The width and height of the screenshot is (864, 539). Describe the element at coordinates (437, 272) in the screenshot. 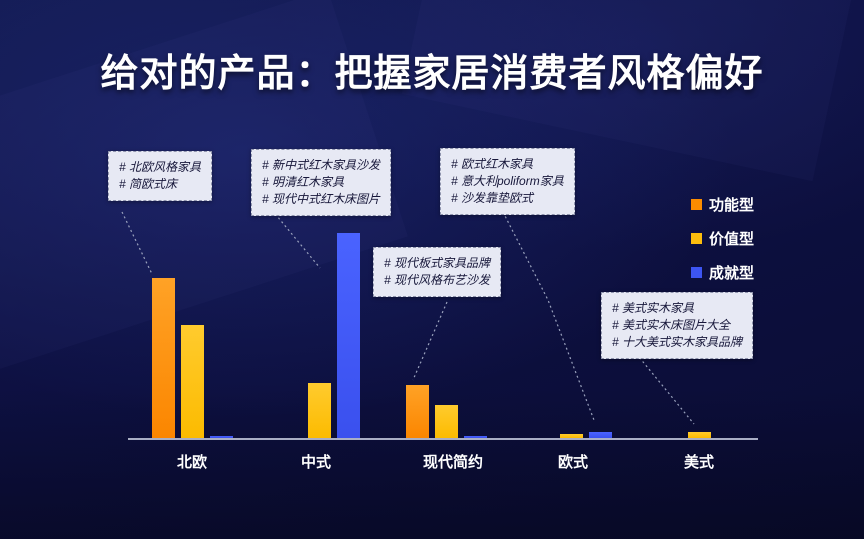

I see `callout-box-modern: # 现代板式家具品牌 # 现代风格布艺沙发` at that location.